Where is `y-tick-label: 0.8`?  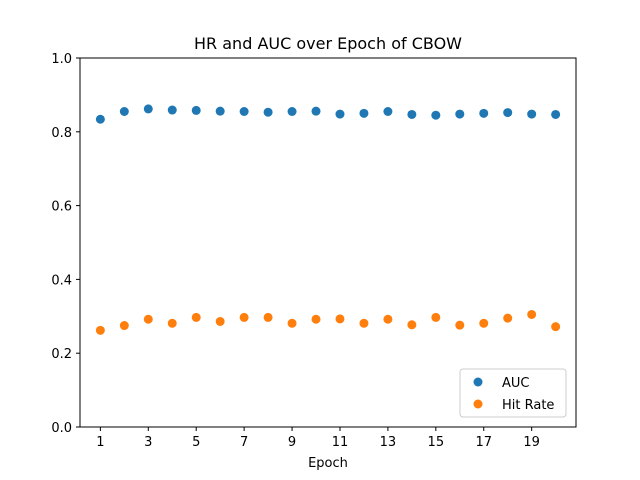 y-tick-label: 0.8 is located at coordinates (61, 133).